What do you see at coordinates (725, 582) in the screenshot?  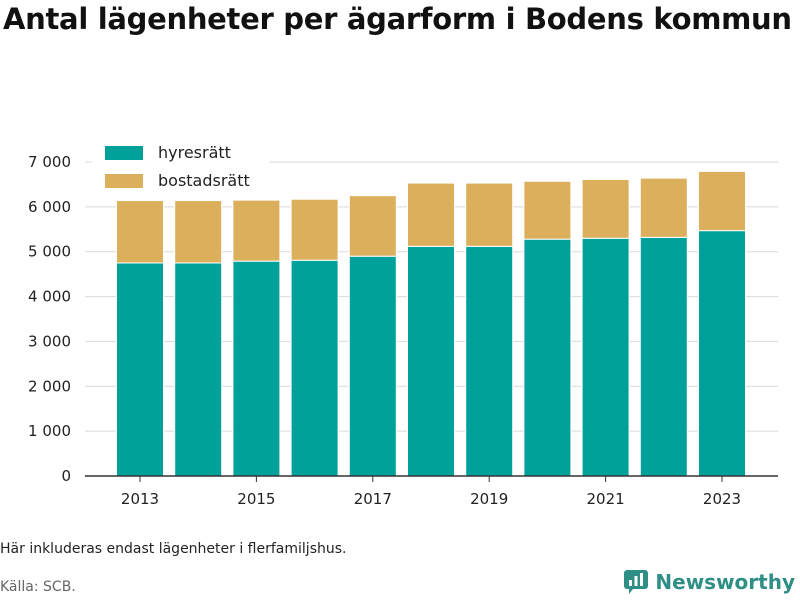 I see `brand-name: Newsworthy` at bounding box center [725, 582].